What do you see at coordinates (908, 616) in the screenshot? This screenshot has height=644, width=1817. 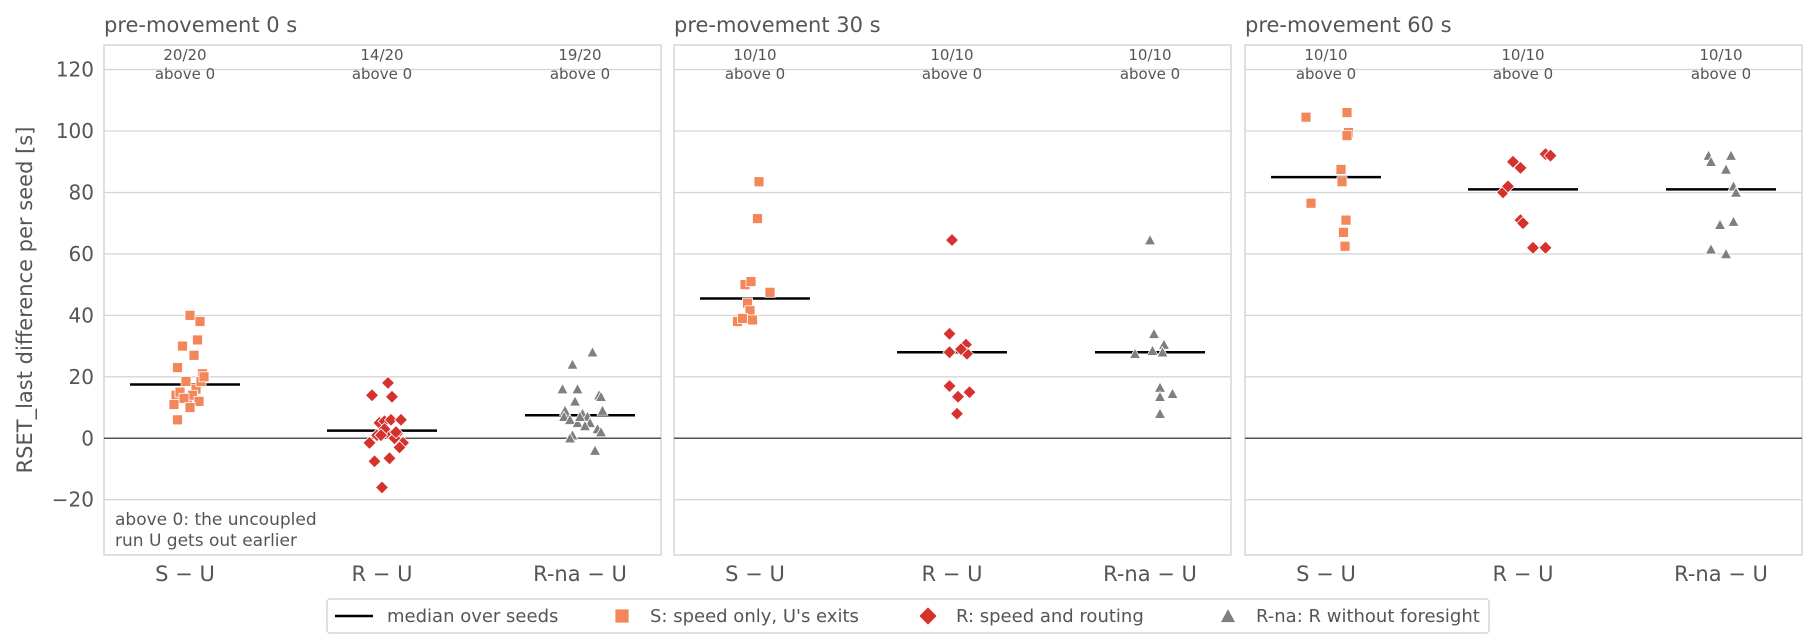 I see `legend-box` at bounding box center [908, 616].